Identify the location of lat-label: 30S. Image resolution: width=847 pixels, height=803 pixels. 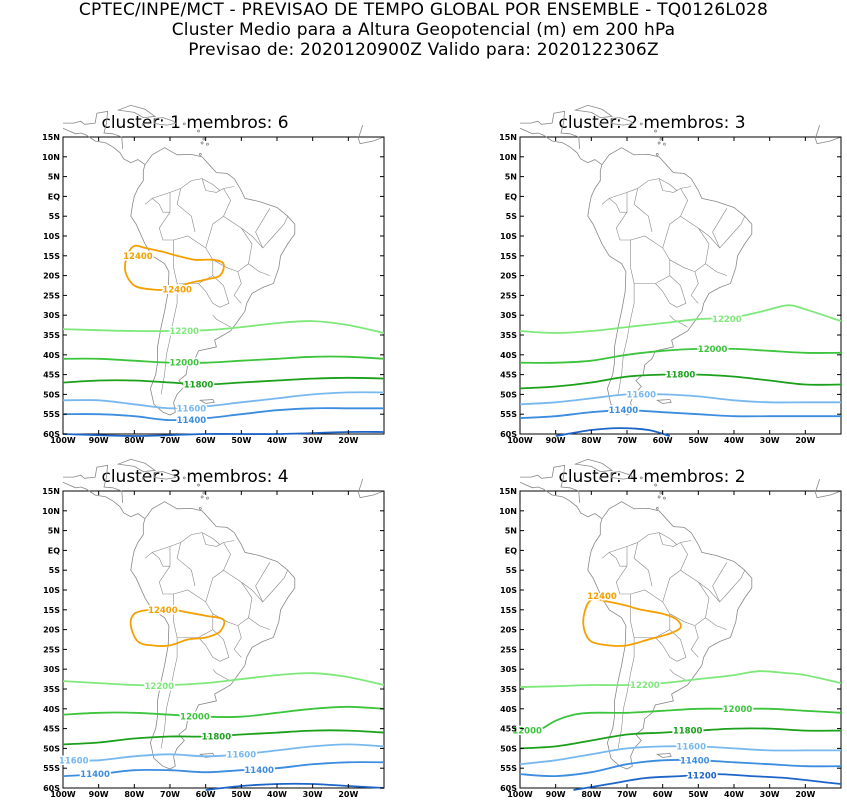
(51, 669).